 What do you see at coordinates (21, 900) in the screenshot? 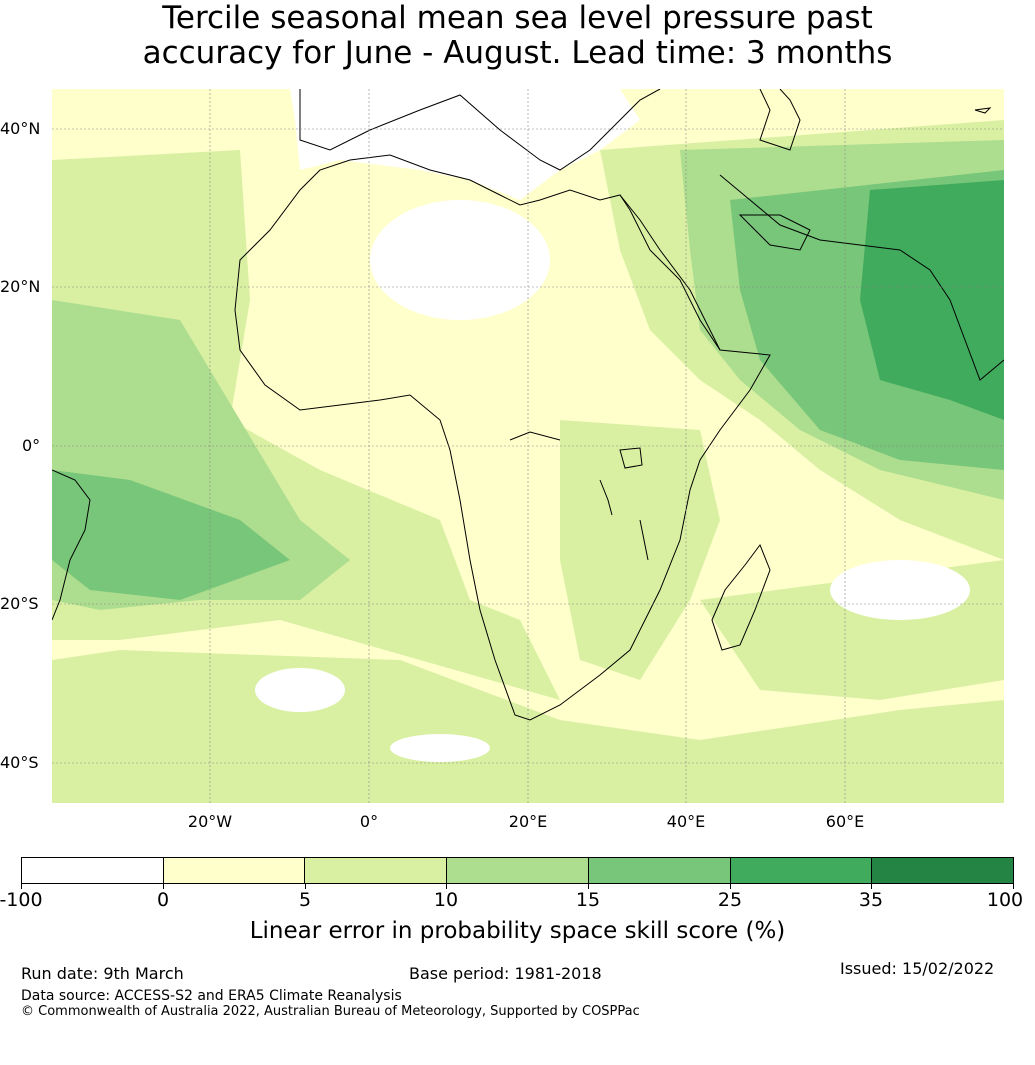
I see `colorbar-tick-label: -100` at bounding box center [21, 900].